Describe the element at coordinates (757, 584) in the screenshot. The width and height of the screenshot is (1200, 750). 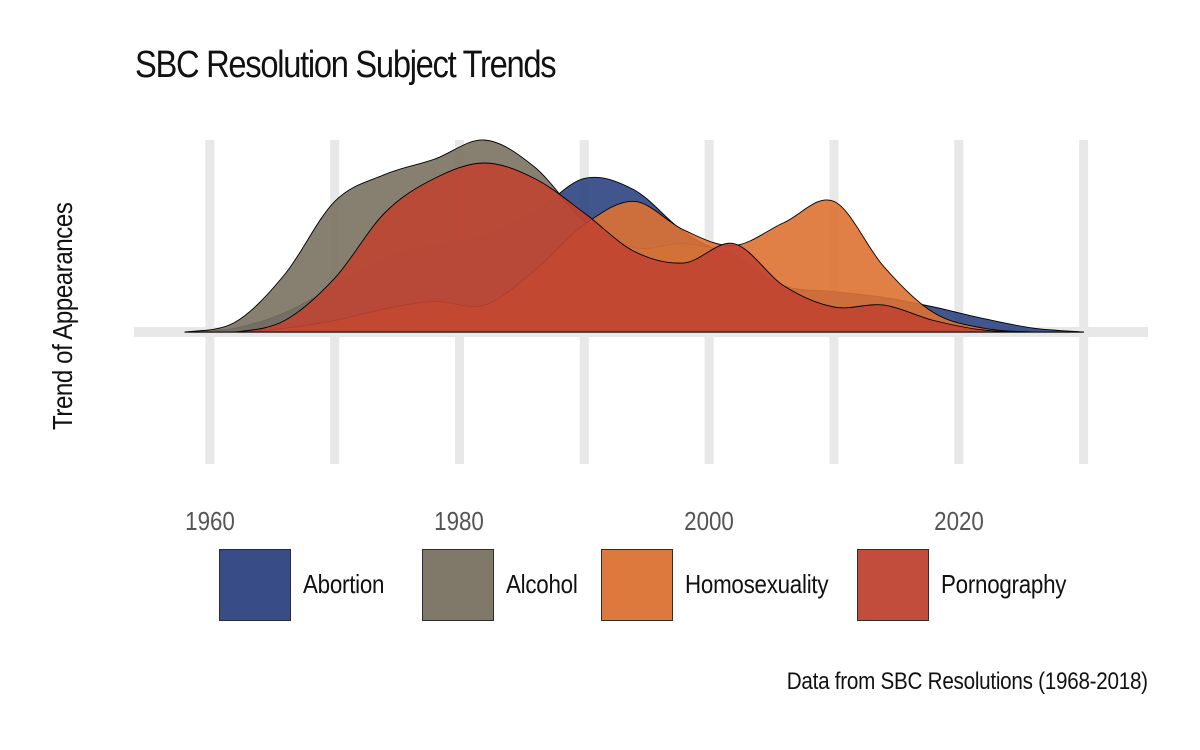
I see `legend-label: Homosexuality` at that location.